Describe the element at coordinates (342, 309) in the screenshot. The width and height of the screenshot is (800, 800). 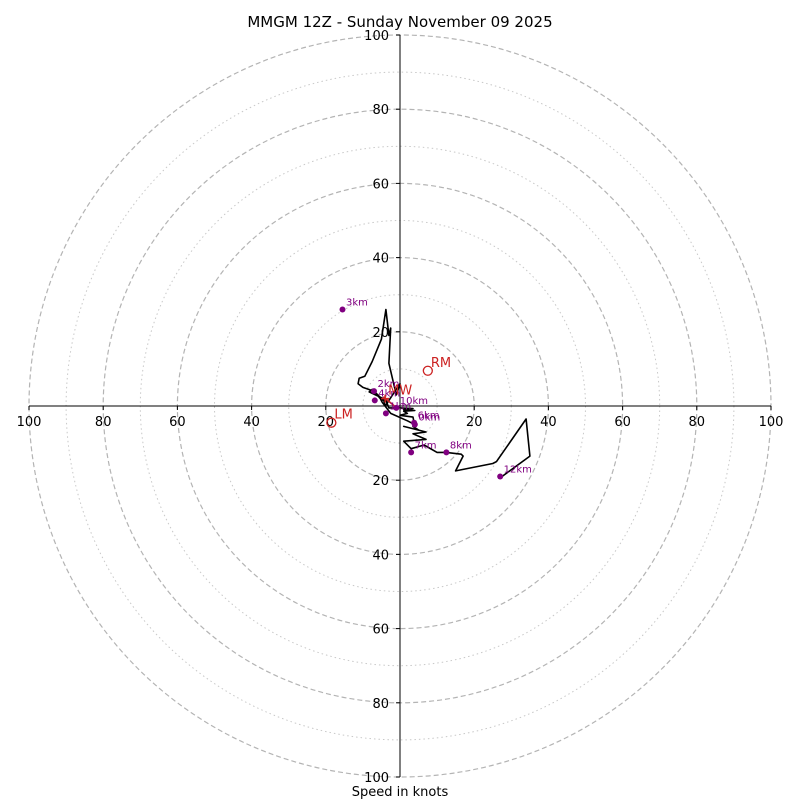
I see `height-marker-3km` at that location.